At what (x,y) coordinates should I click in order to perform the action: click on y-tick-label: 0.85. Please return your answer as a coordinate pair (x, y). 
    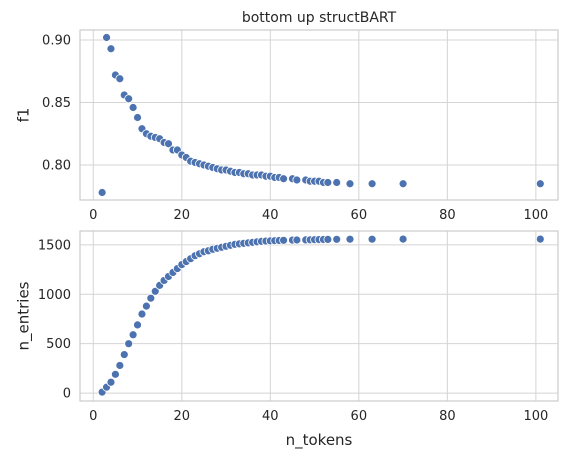
    Looking at the image, I should click on (56, 103).